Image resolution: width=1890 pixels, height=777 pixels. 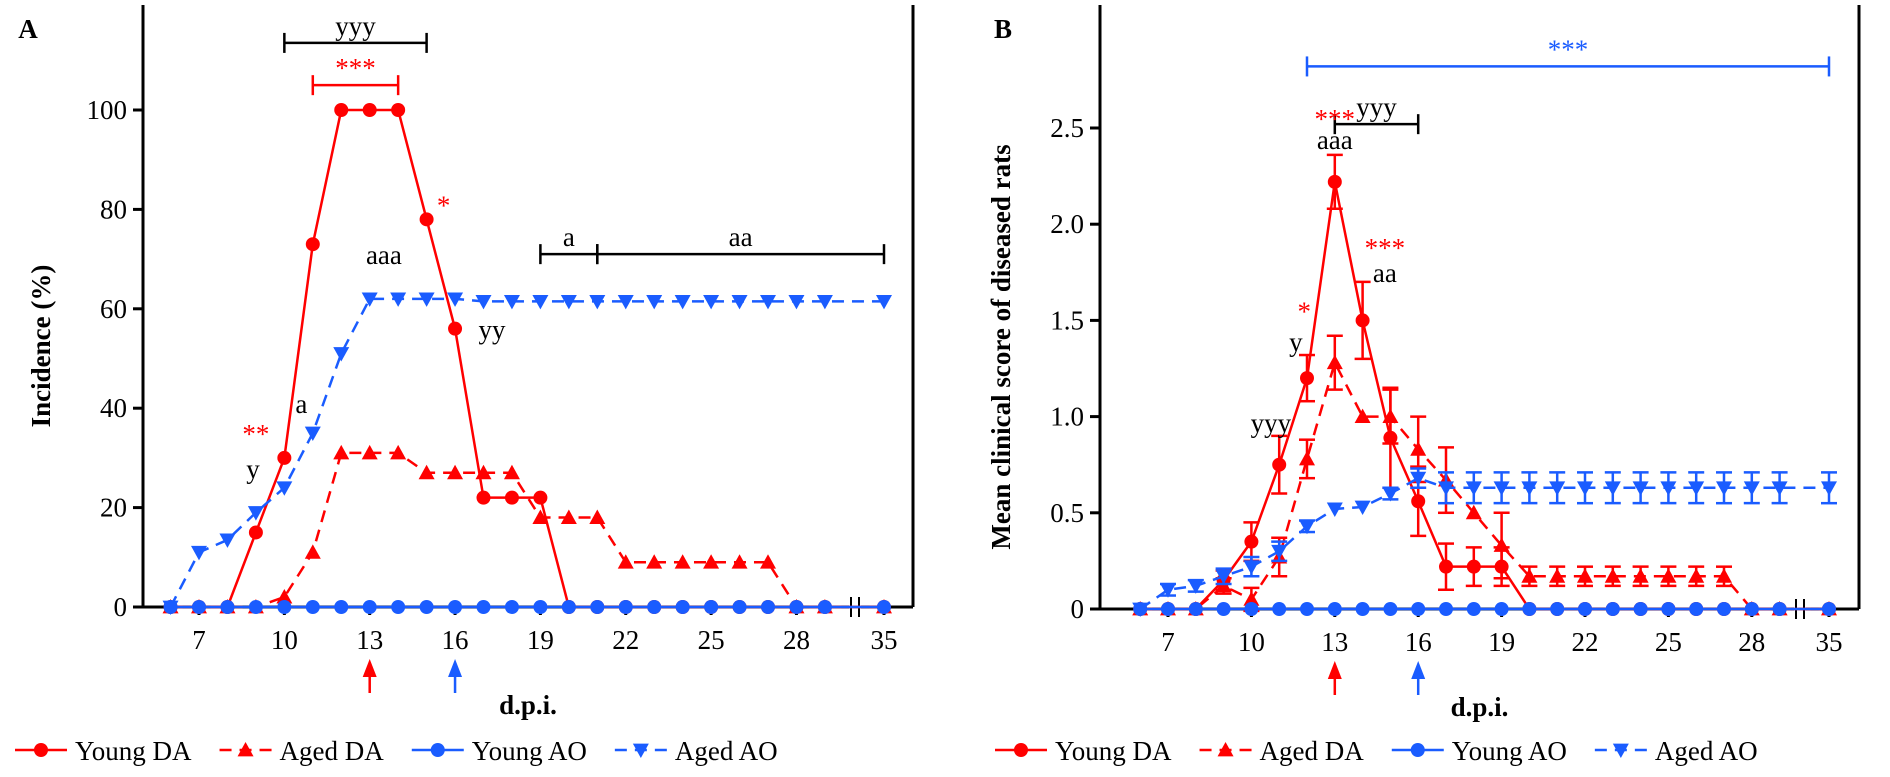 I want to click on bracket-label: yyy, so click(x=1376, y=107).